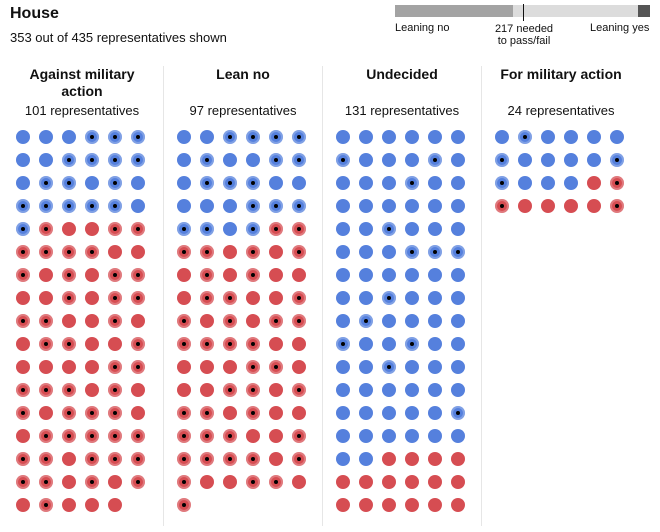 The image size is (660, 532). I want to click on leaning-no-label: Leaning no, so click(422, 28).